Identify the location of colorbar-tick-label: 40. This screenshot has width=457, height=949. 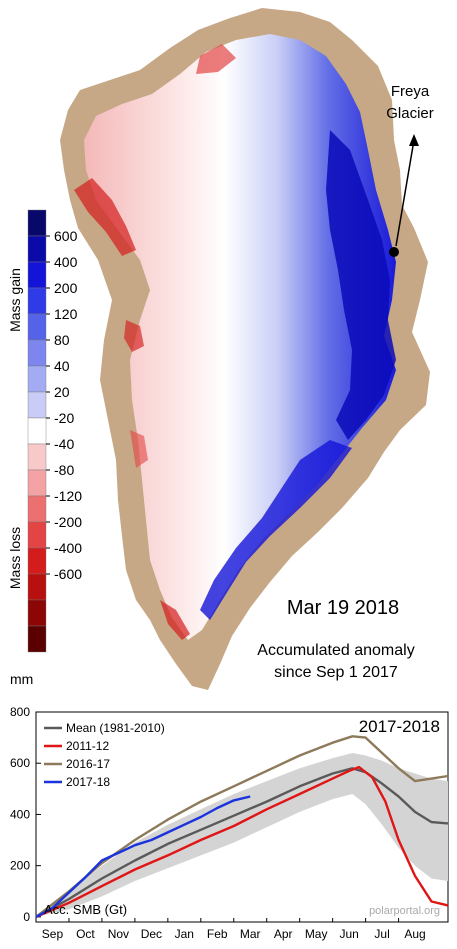
(62, 366).